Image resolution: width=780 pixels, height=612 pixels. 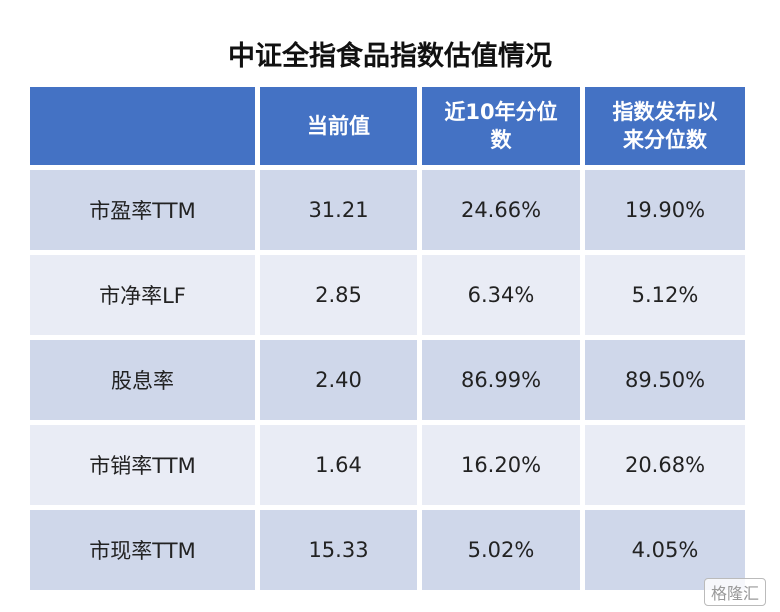 What do you see at coordinates (142, 295) in the screenshot?
I see `row-label: 市净率LF` at bounding box center [142, 295].